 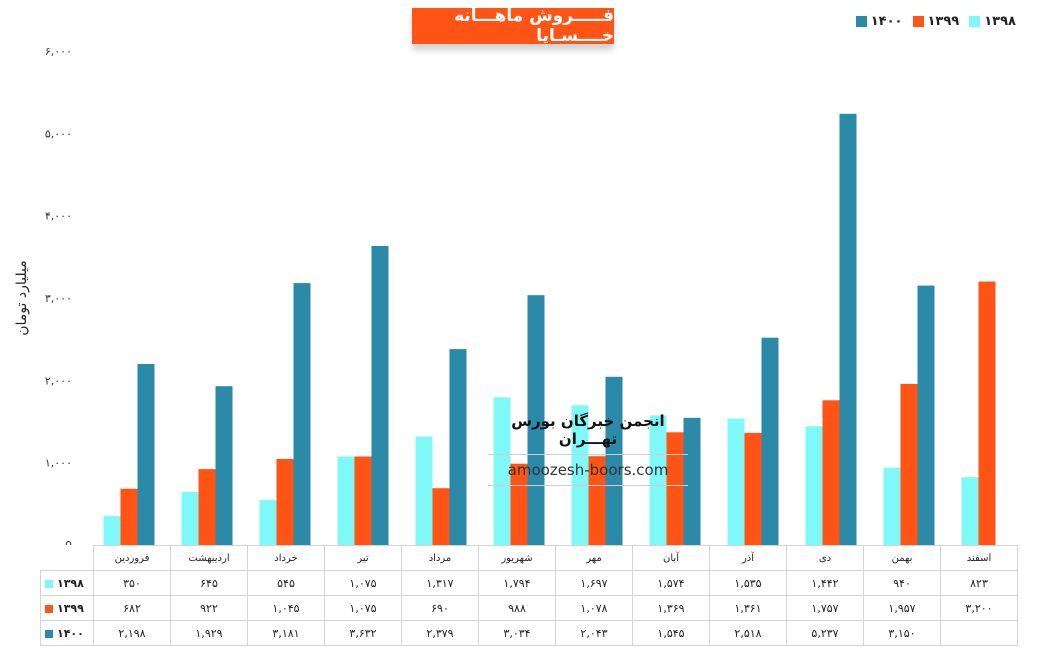 I want to click on watermark-url: amoozesh-boors.com, so click(x=588, y=470).